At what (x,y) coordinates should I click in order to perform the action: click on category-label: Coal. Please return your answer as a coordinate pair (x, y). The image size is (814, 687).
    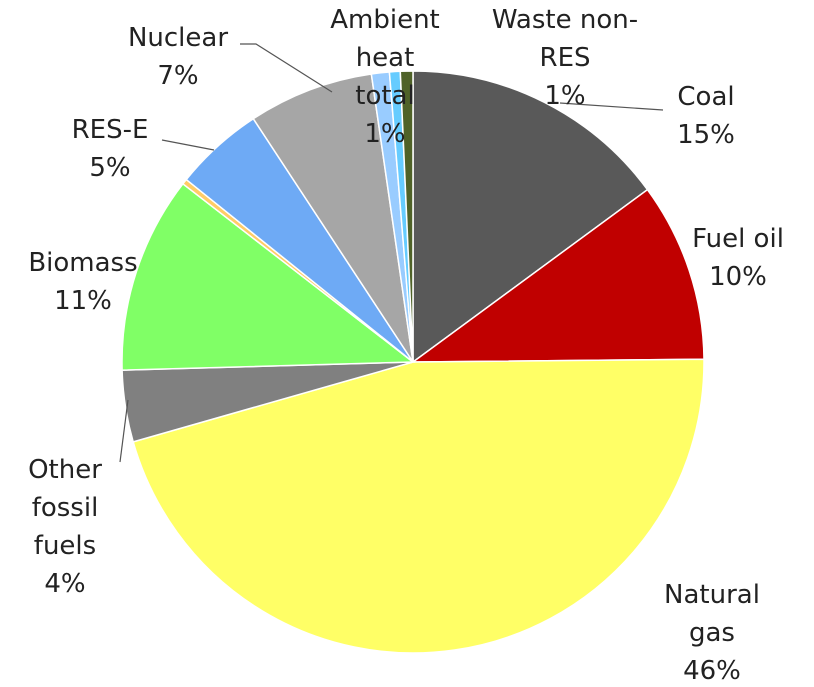
    Looking at the image, I should click on (706, 97).